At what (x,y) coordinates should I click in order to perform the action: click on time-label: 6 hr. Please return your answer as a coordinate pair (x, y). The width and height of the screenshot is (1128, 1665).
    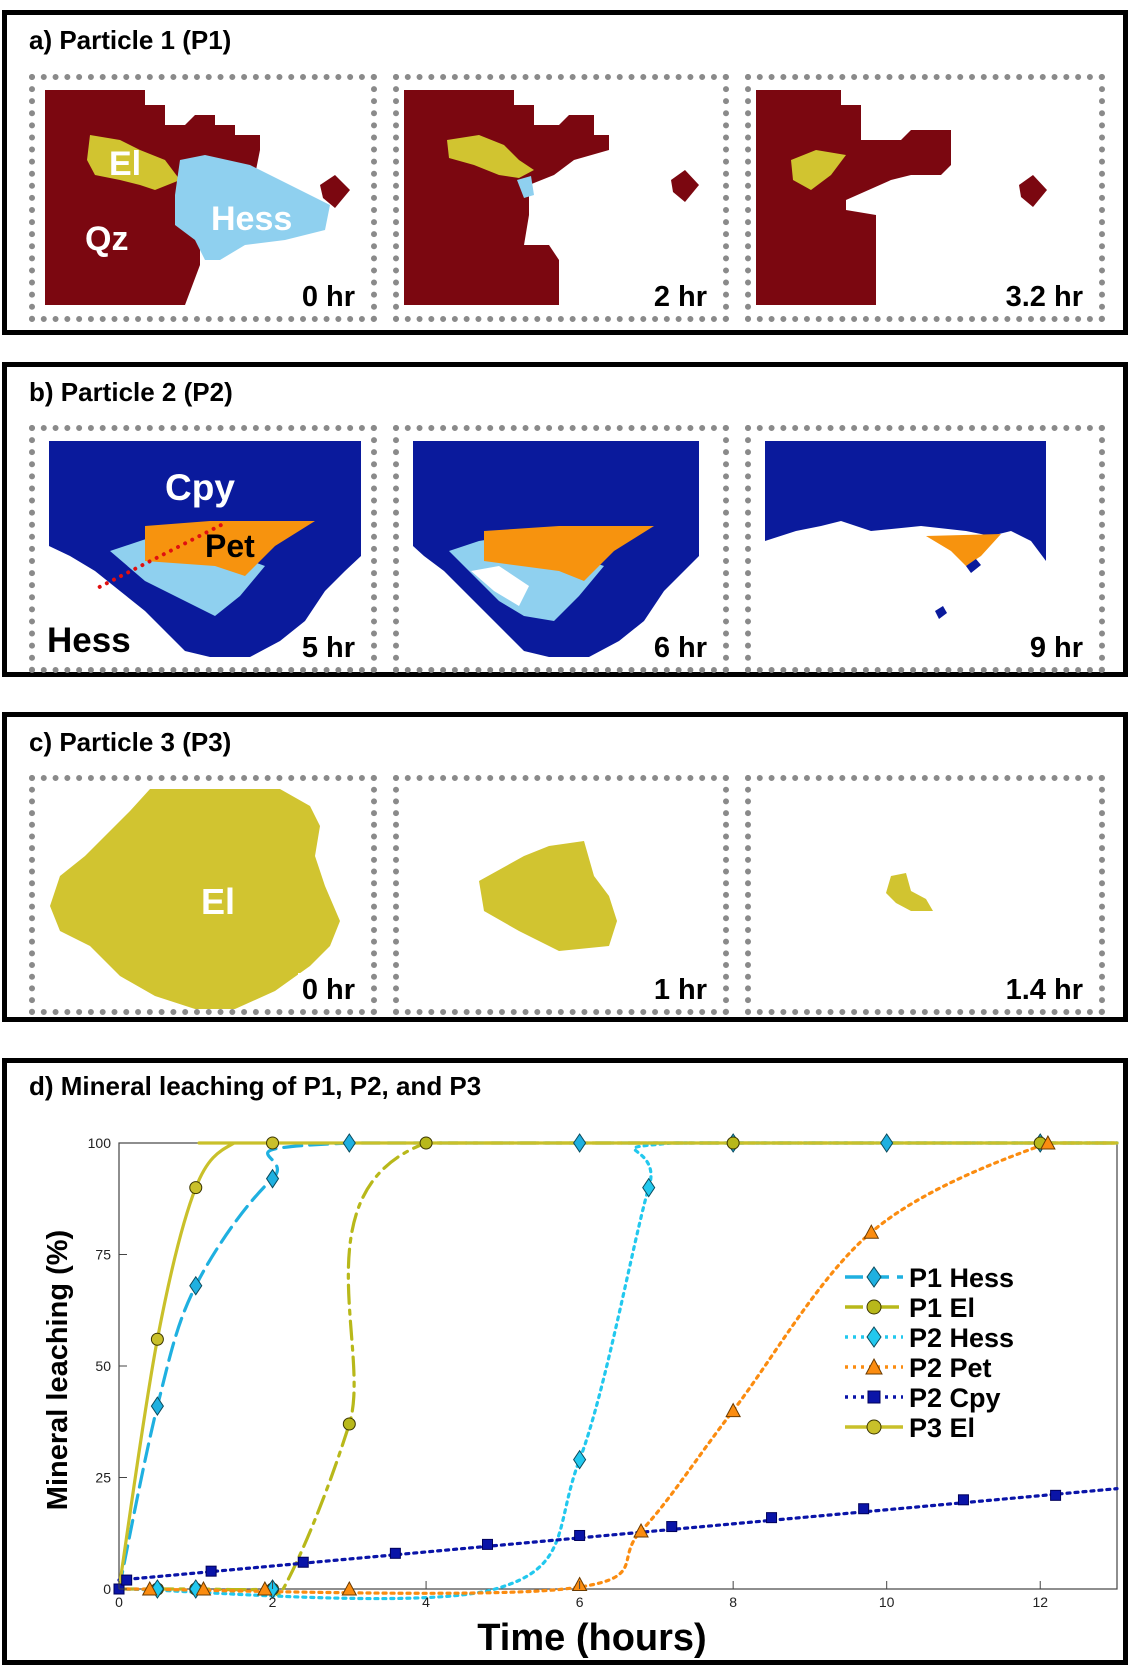
    Looking at the image, I should click on (680, 648).